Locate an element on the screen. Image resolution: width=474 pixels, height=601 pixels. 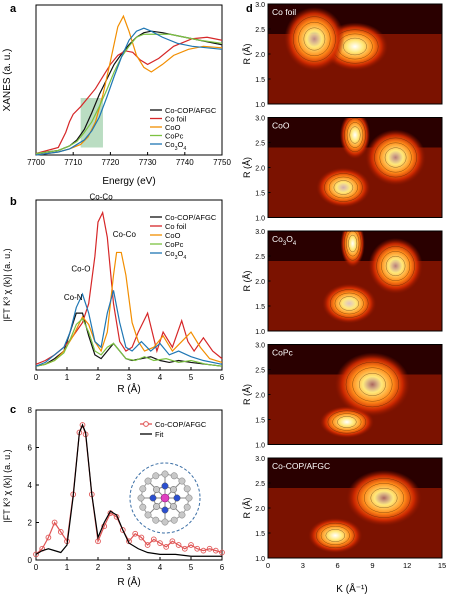
molecule-structure-inset is located at coordinates (165, 498).